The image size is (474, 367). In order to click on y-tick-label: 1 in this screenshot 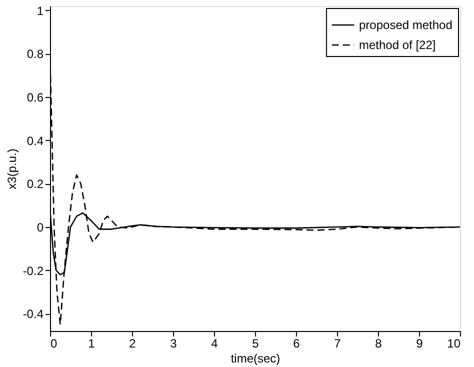, I will do `click(40, 11)`.